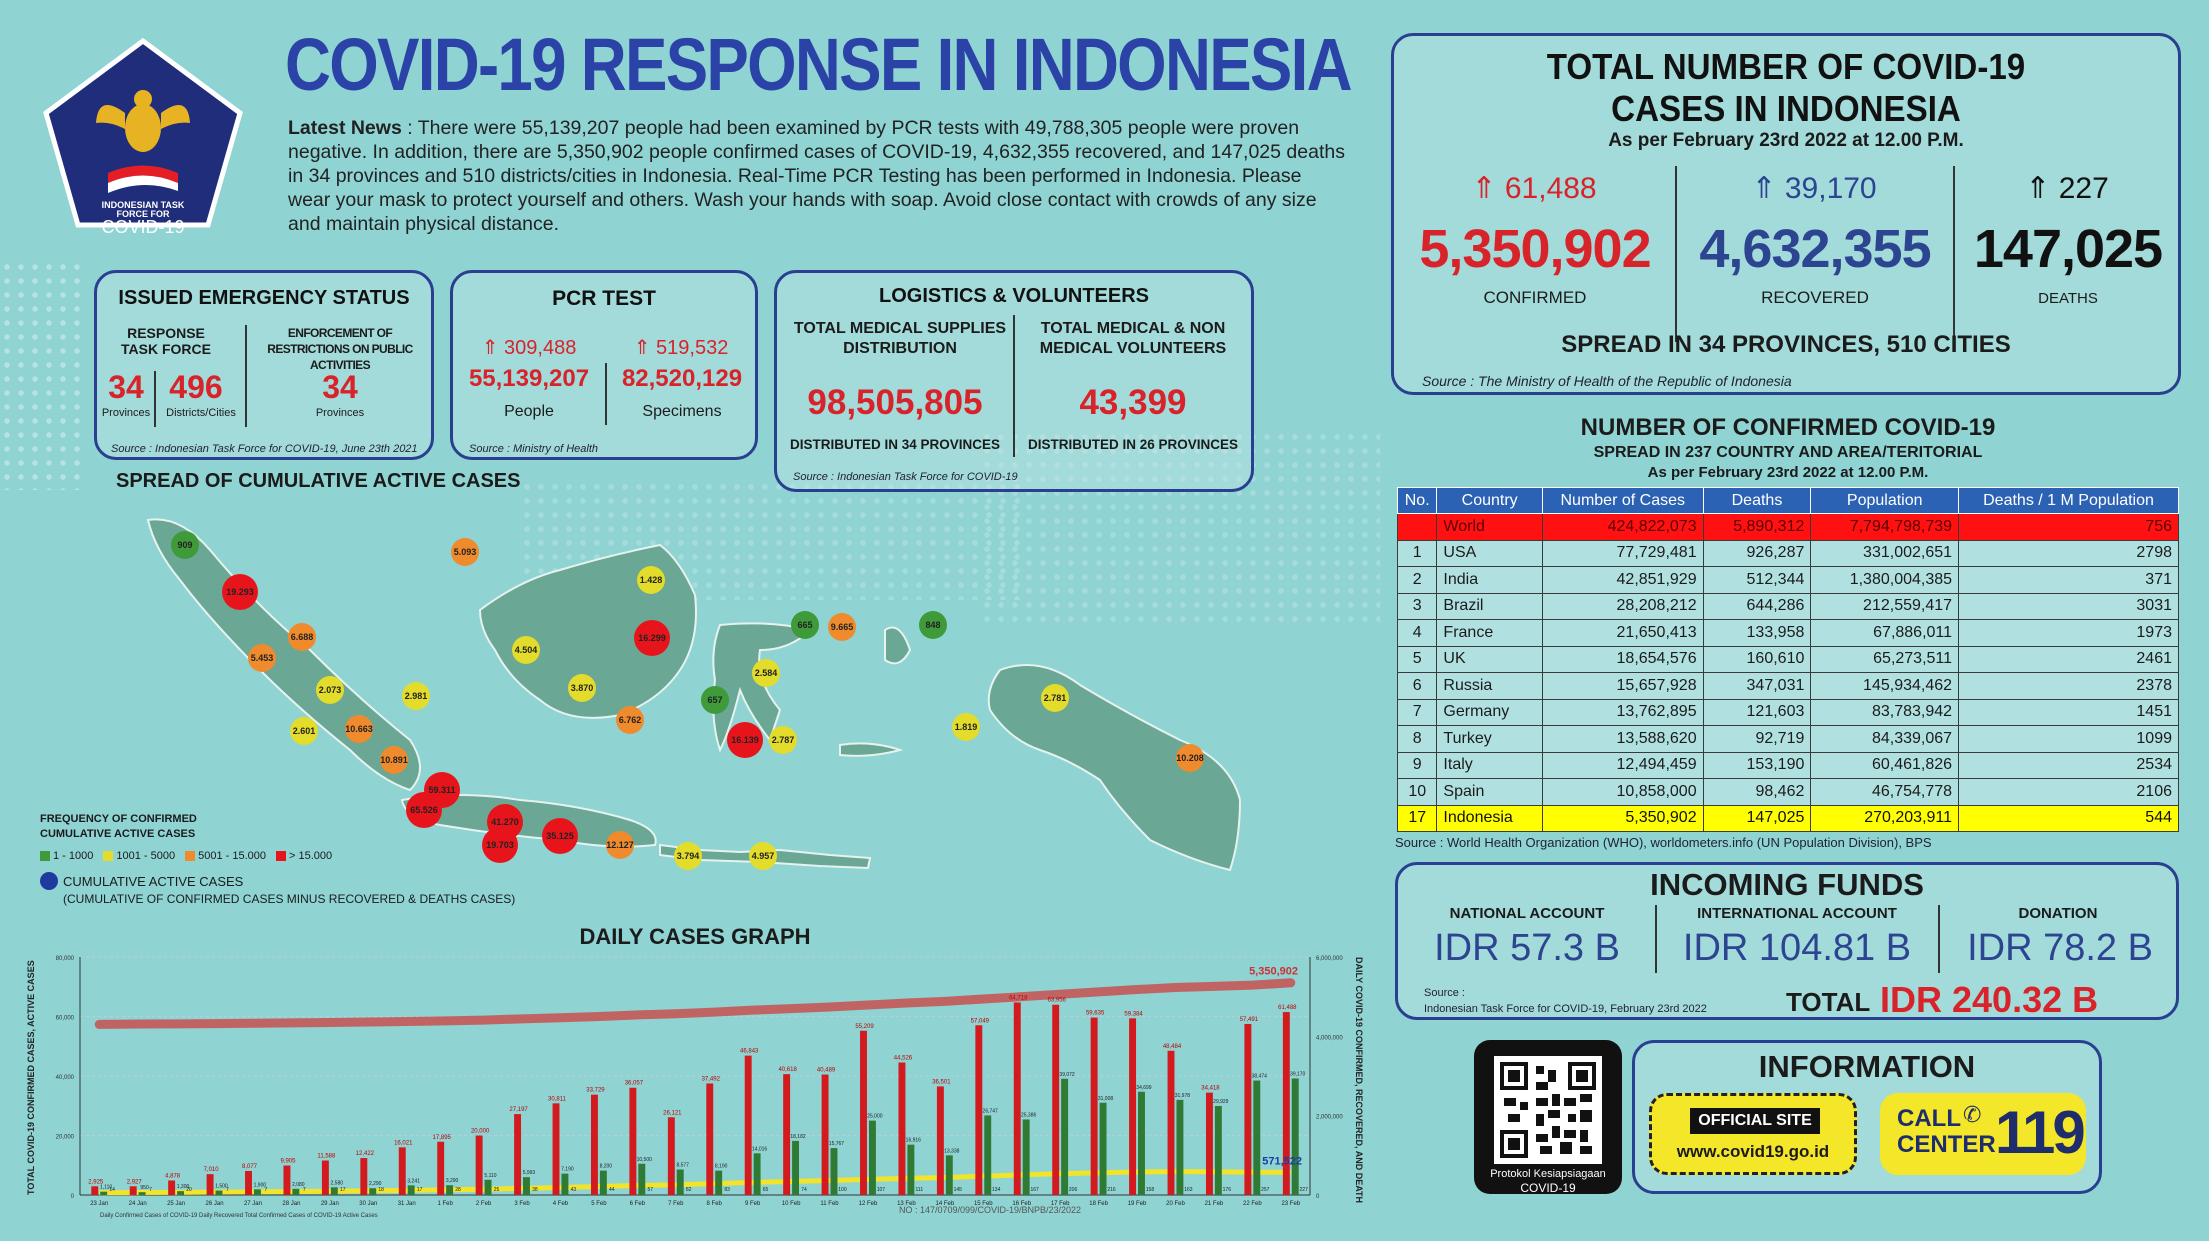 Image resolution: width=2209 pixels, height=1241 pixels. Describe the element at coordinates (991, 1111) in the screenshot. I see `recovered-bar-label: 26,747` at that location.